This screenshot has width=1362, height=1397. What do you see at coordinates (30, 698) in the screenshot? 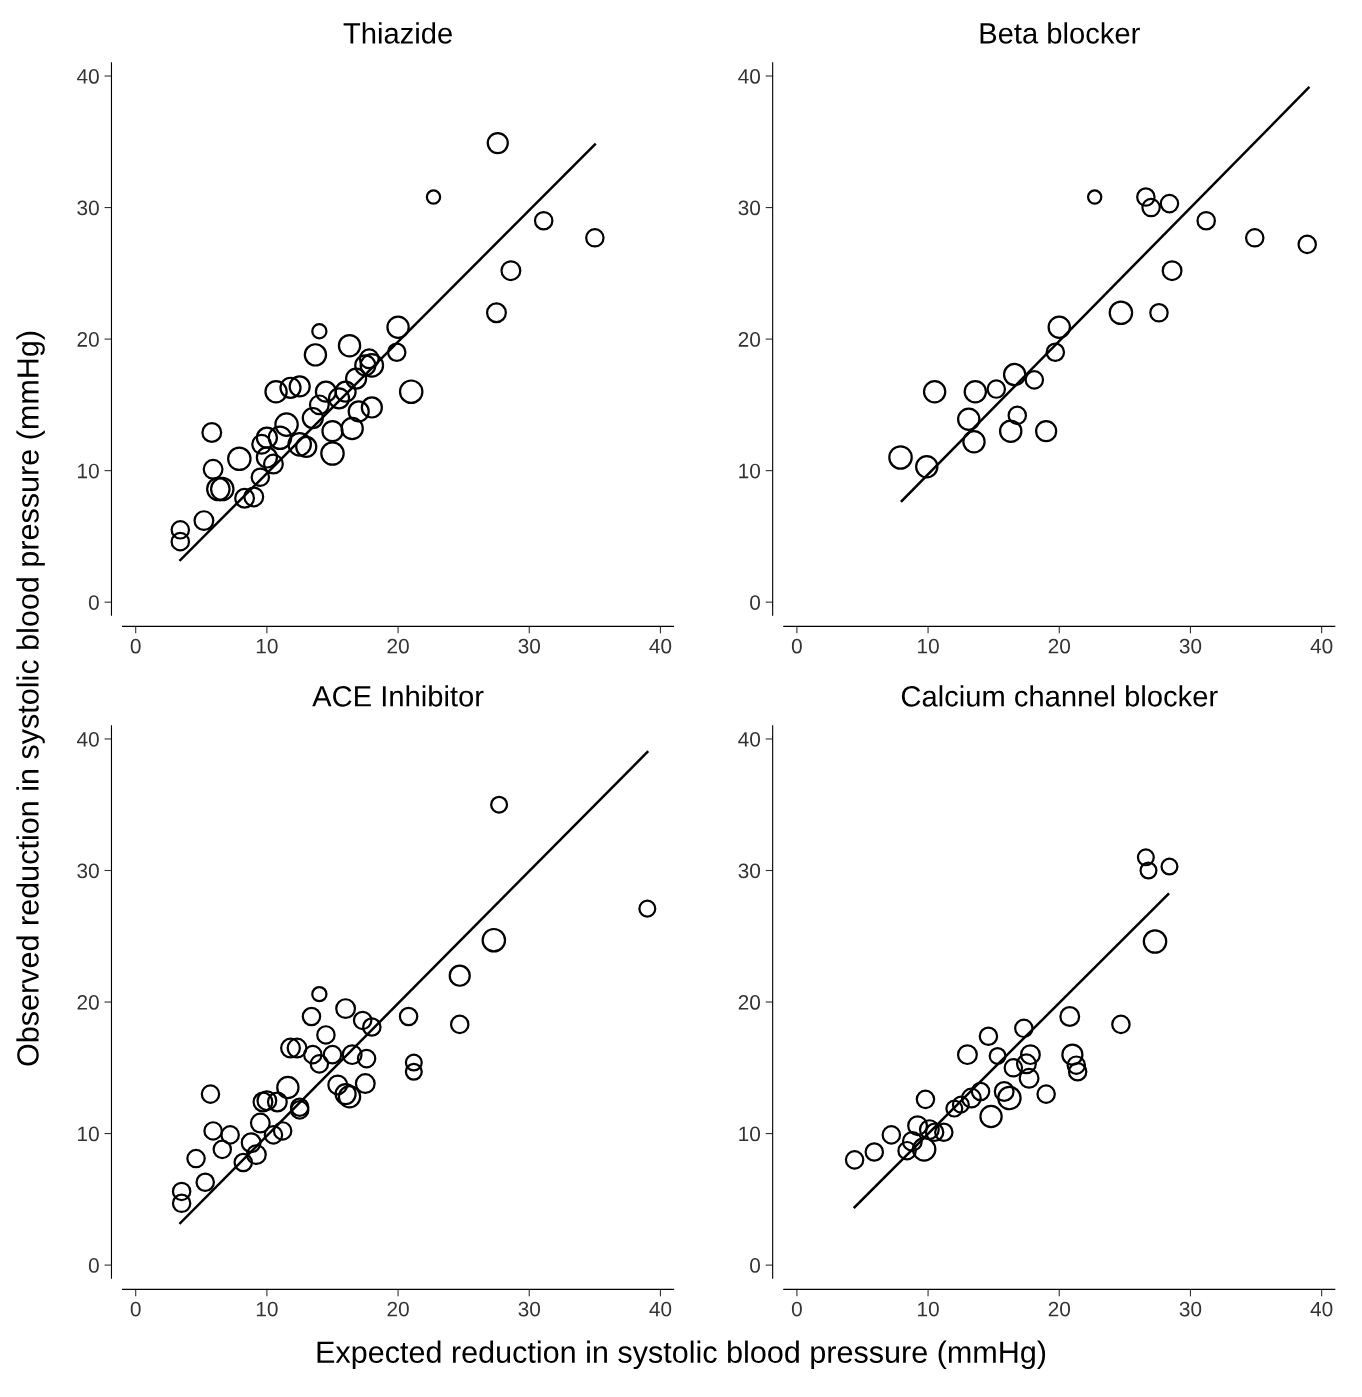
I see `y-axis-title: Observed reduction in systolic blood pressure (mmHg)` at bounding box center [30, 698].